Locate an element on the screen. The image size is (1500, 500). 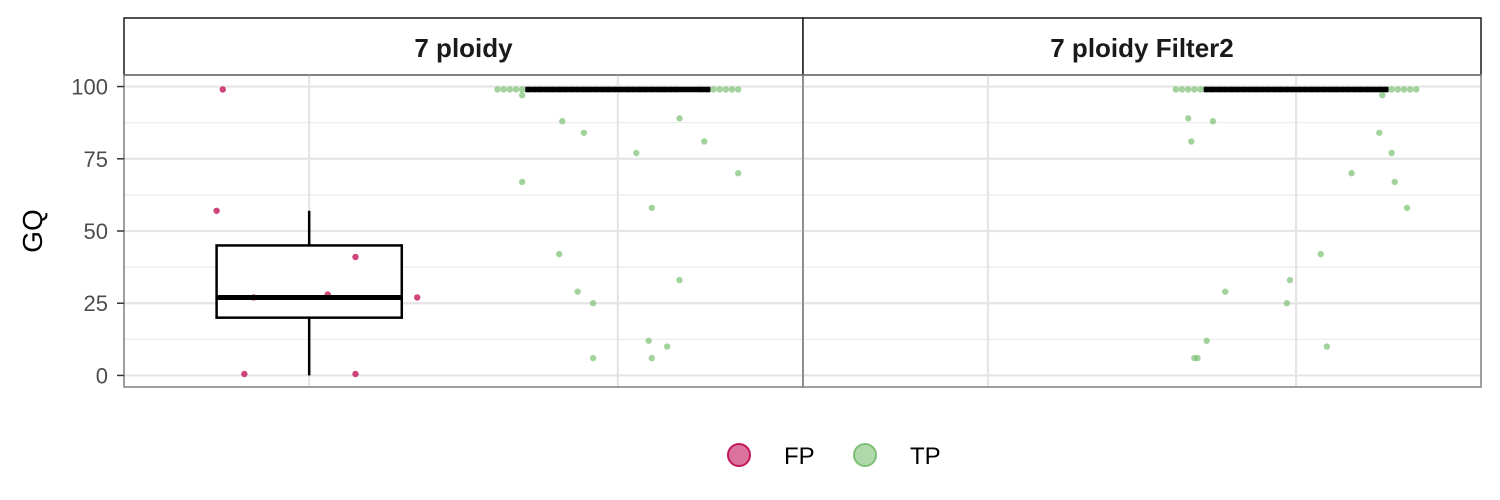
legend-label-tp: TP is located at coordinates (925, 456).